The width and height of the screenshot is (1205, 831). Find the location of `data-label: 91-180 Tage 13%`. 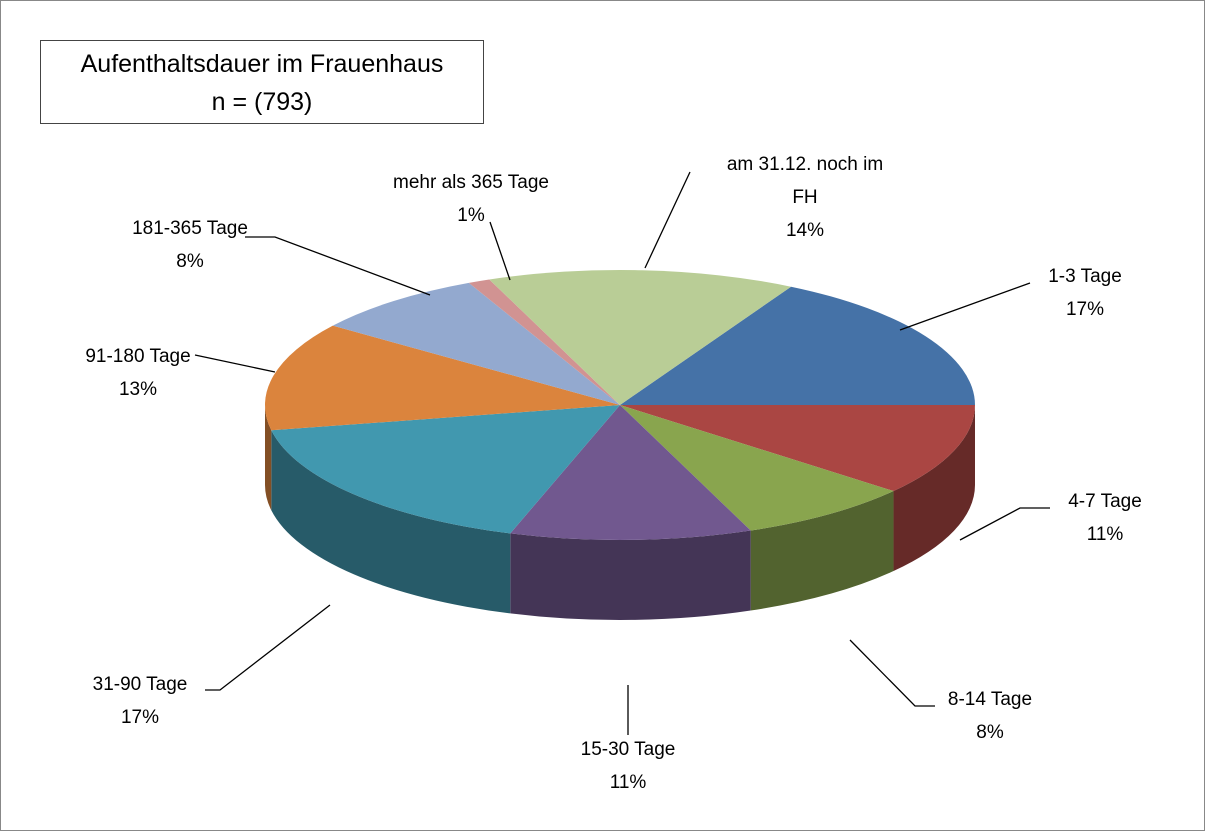

data-label: 91-180 Tage 13% is located at coordinates (138, 373).